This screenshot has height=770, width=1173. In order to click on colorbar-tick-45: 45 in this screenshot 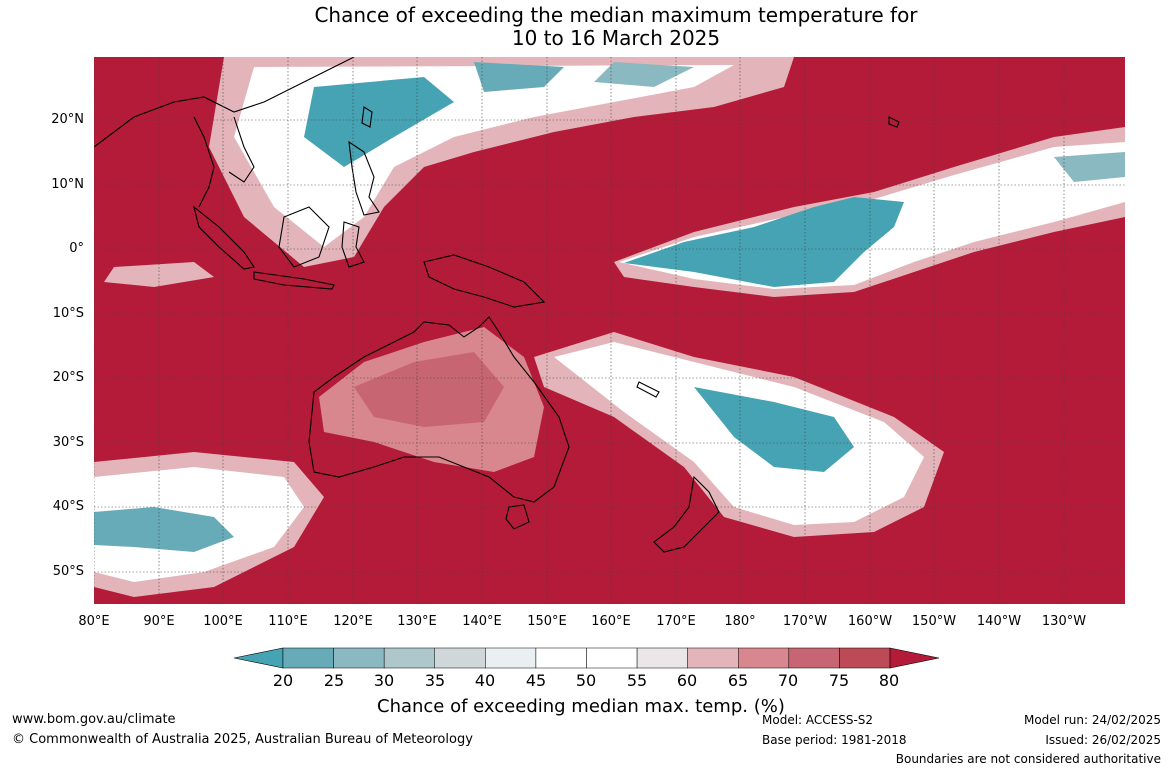, I will do `click(536, 680)`.